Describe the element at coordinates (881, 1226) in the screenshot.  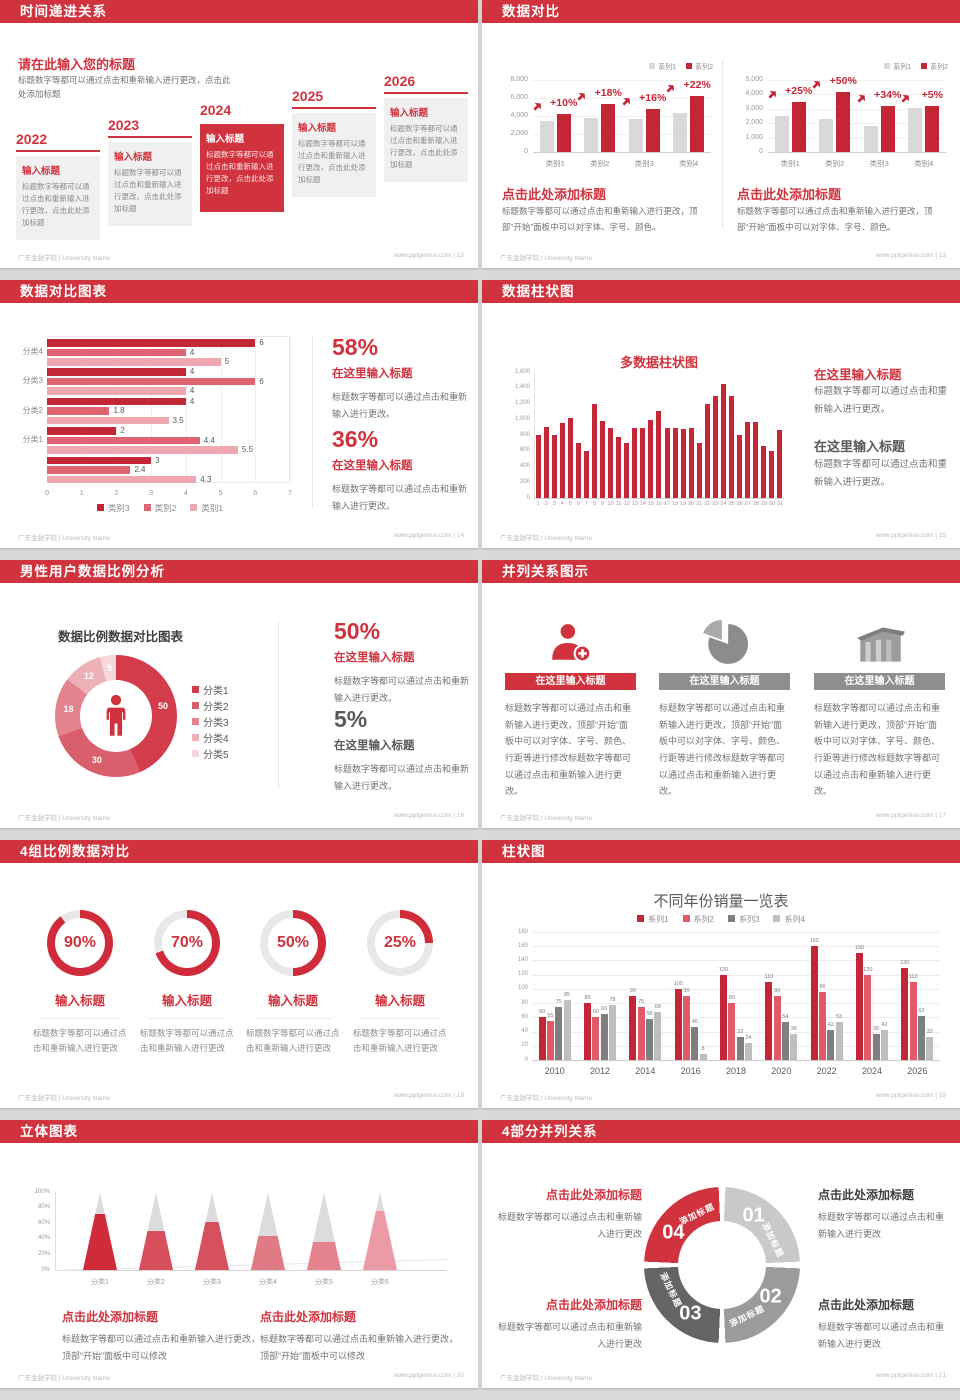
I see `block-body: 标题数字等都可以通过点击和重新输入进行更改` at that location.